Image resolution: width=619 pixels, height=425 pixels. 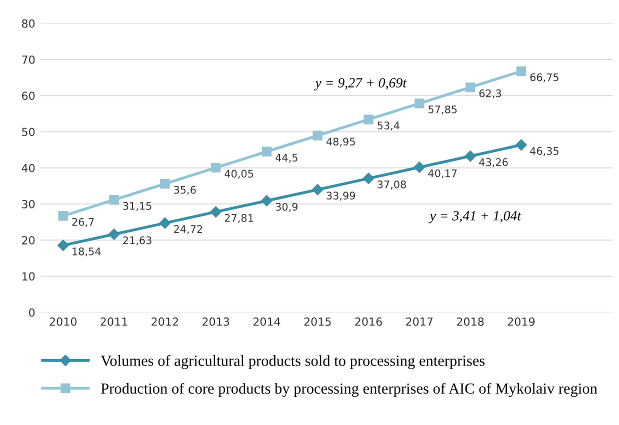 I want to click on x-tick-label: 2014, so click(x=266, y=321).